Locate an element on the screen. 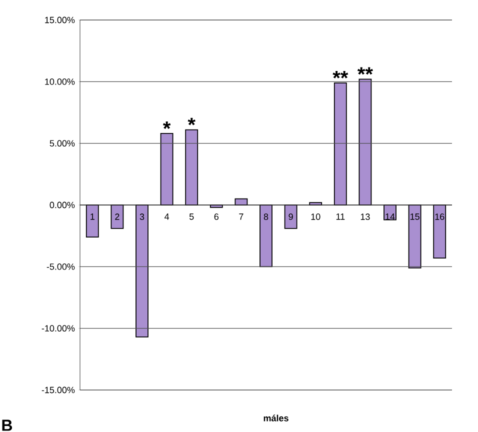 The image size is (478, 432). x-tick-label: 3 is located at coordinates (142, 217).